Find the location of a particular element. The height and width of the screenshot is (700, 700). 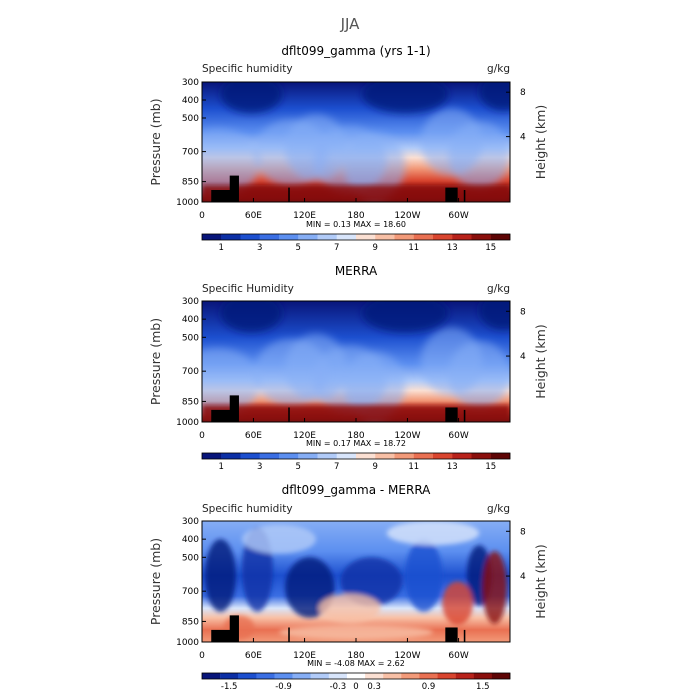

colorbar-tick-label: 0 is located at coordinates (355, 687).